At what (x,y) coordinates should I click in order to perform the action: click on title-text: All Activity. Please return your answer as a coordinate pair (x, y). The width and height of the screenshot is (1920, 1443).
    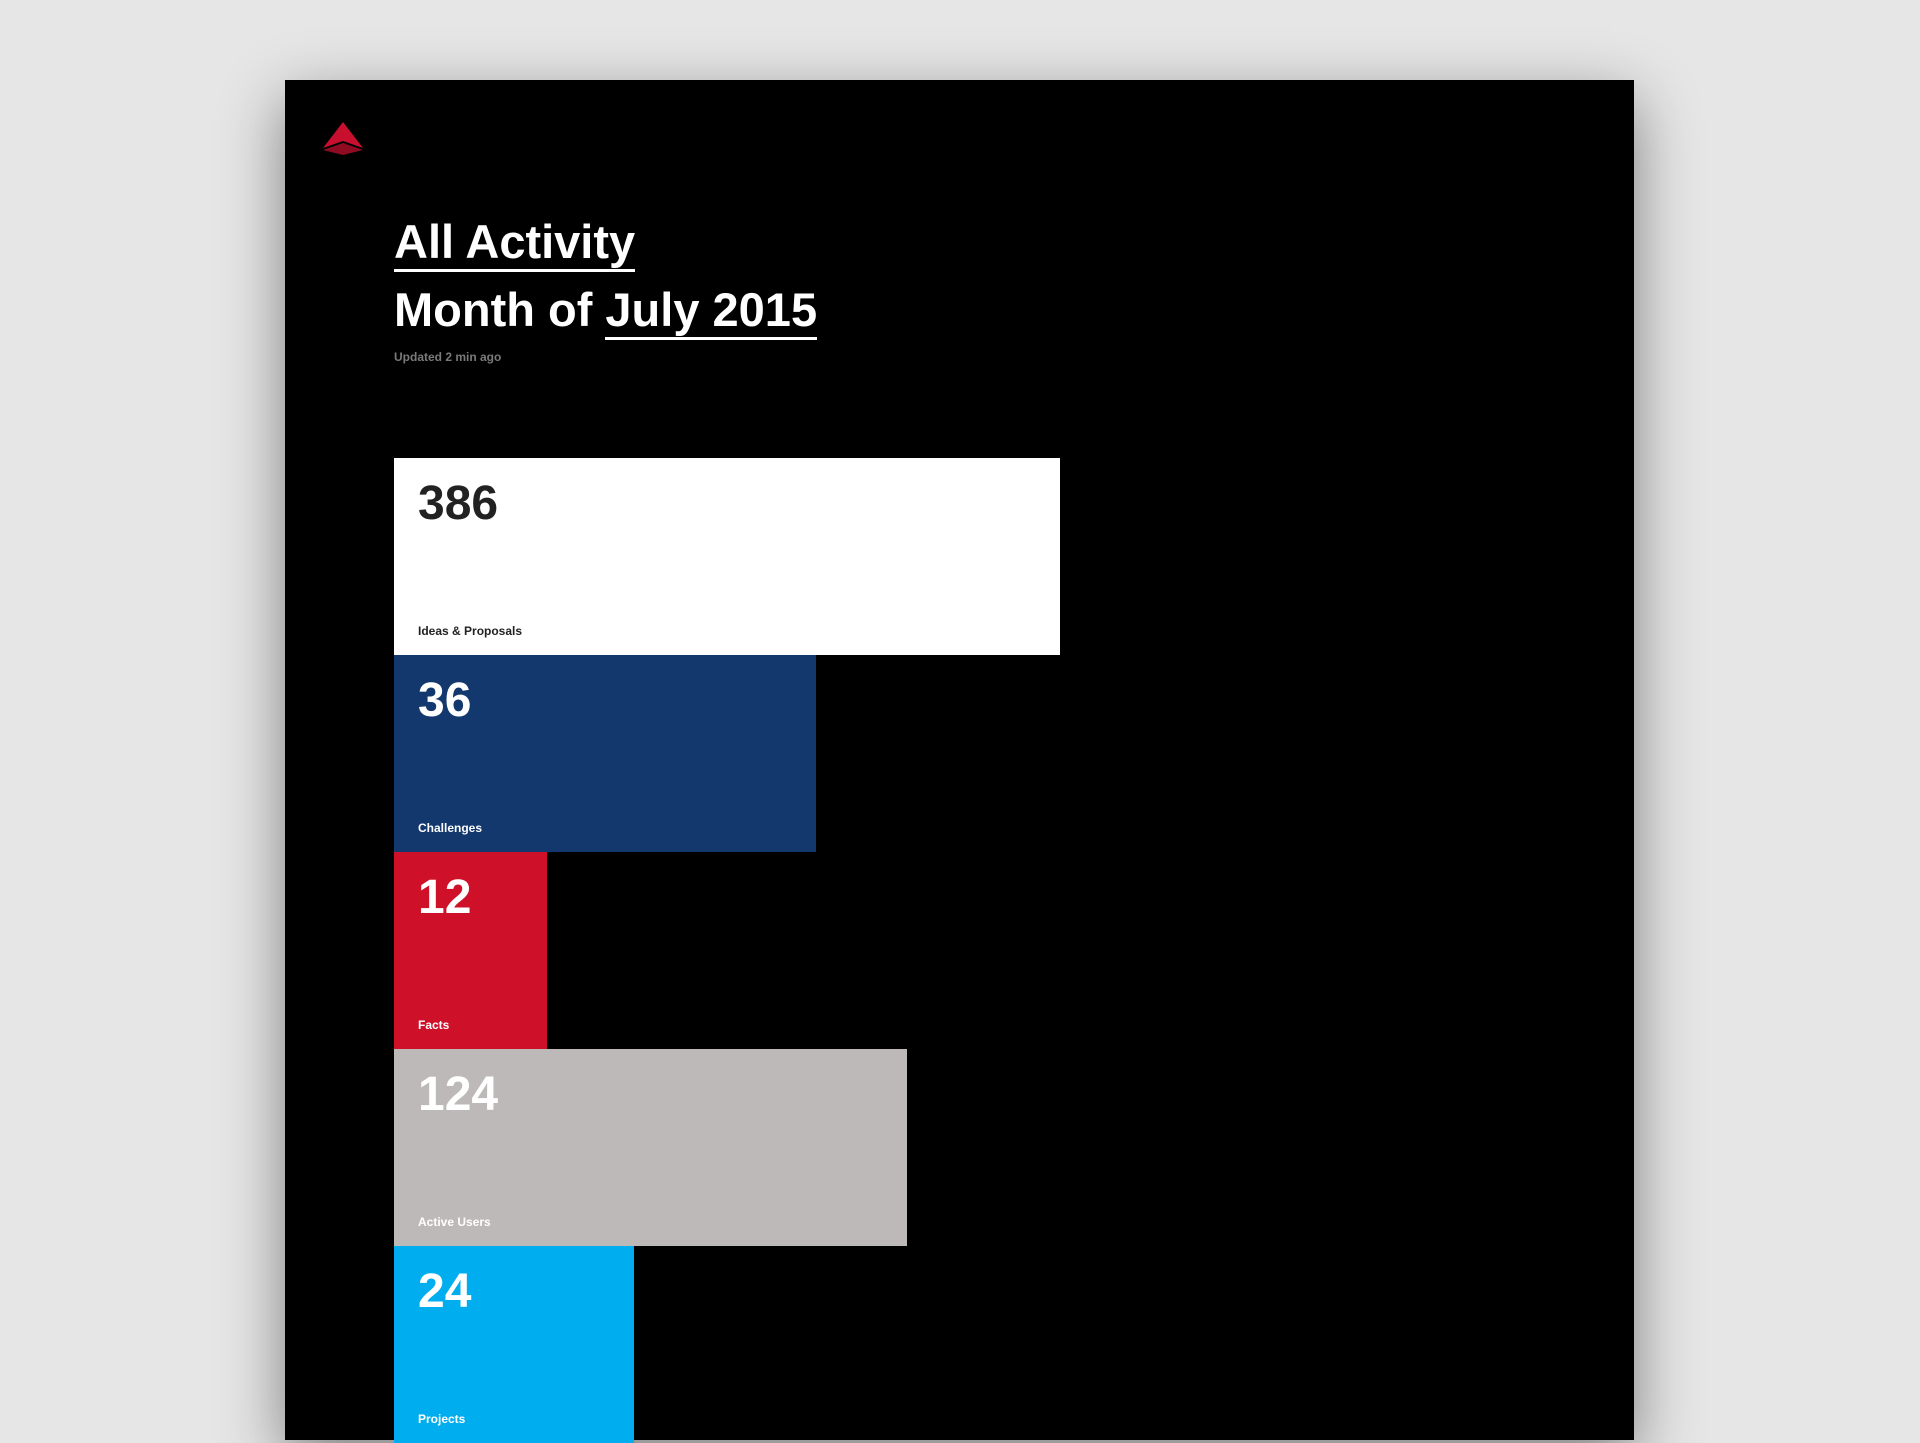
    Looking at the image, I should click on (515, 243).